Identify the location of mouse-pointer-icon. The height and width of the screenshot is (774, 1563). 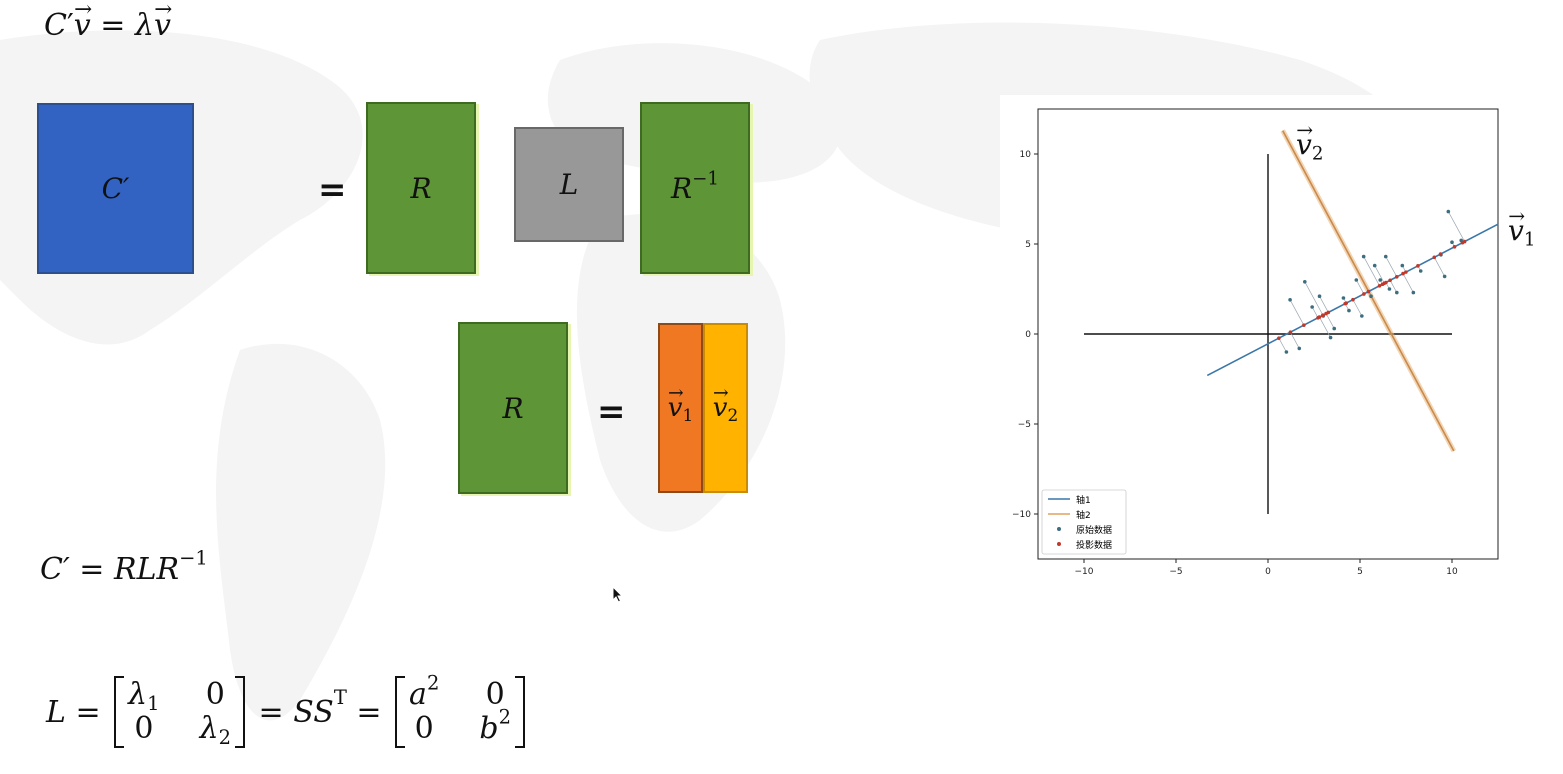
(618, 594).